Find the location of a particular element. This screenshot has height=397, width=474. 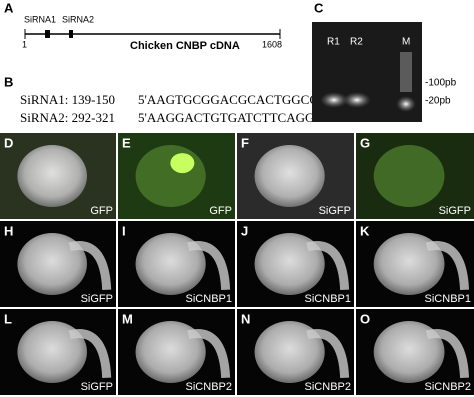

panel-label: I is located at coordinates (124, 230).